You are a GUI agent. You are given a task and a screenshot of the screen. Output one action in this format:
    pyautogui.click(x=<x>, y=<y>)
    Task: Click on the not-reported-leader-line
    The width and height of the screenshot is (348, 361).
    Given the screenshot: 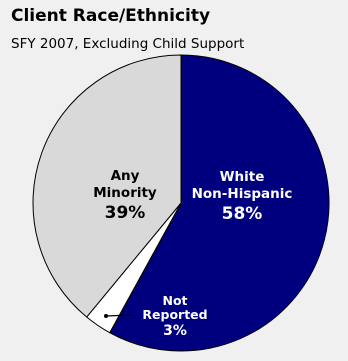 What is the action you would take?
    pyautogui.click(x=119, y=315)
    